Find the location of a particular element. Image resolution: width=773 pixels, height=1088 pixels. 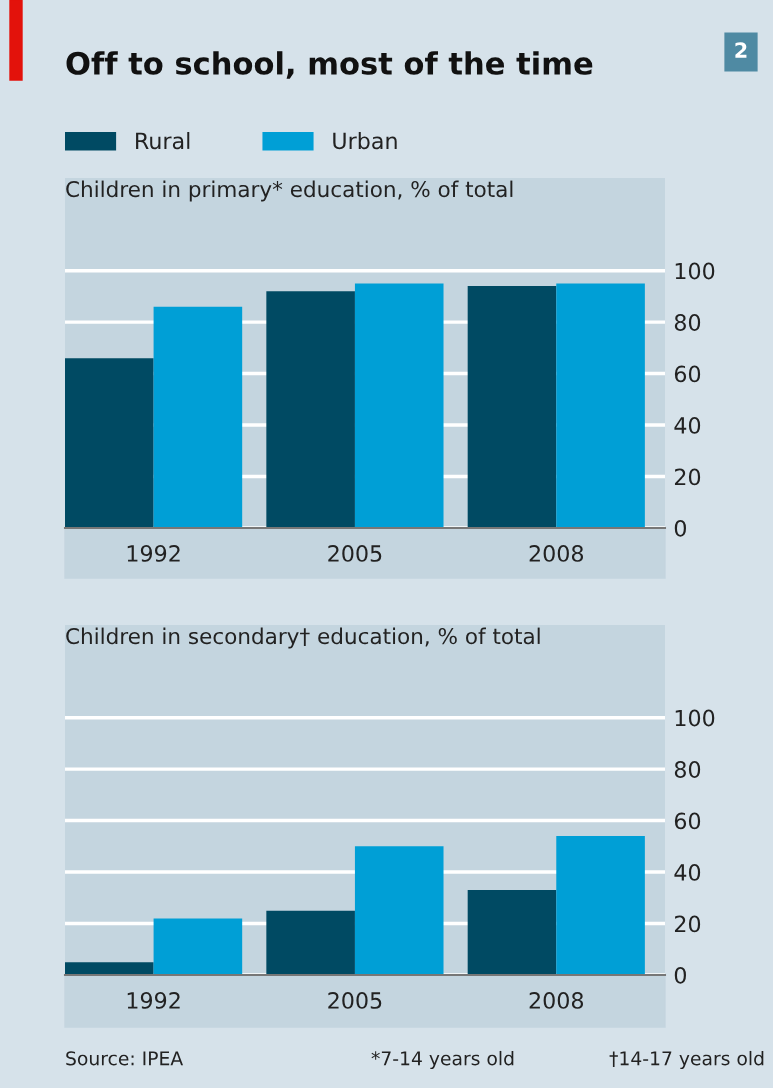

text: *7-14 years old is located at coordinates (442, 1060).